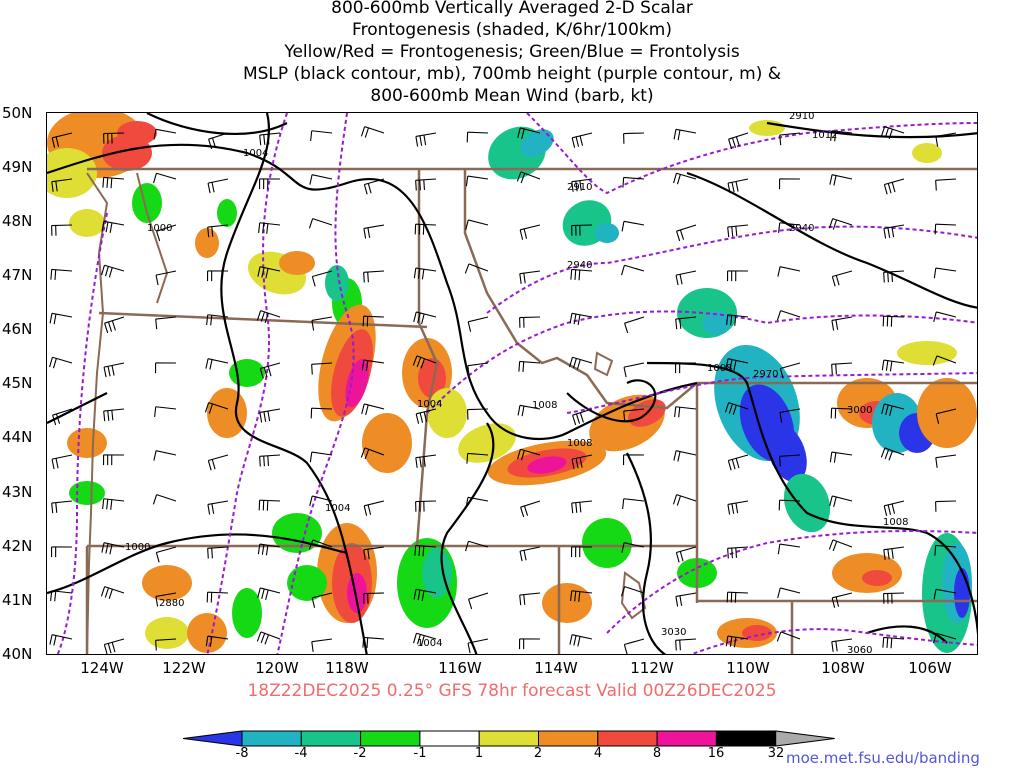 The width and height of the screenshot is (1024, 768). I want to click on title-line: Frontogenesis (shaded, K/6hr/100km), so click(512, 30).